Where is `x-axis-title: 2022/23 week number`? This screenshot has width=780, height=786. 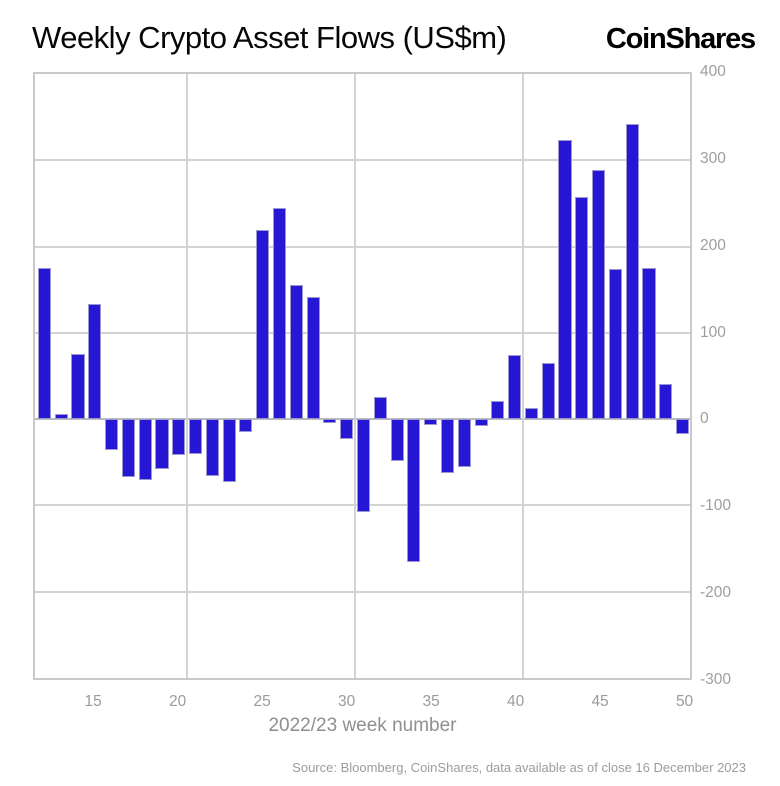
x-axis-title: 2022/23 week number is located at coordinates (362, 725).